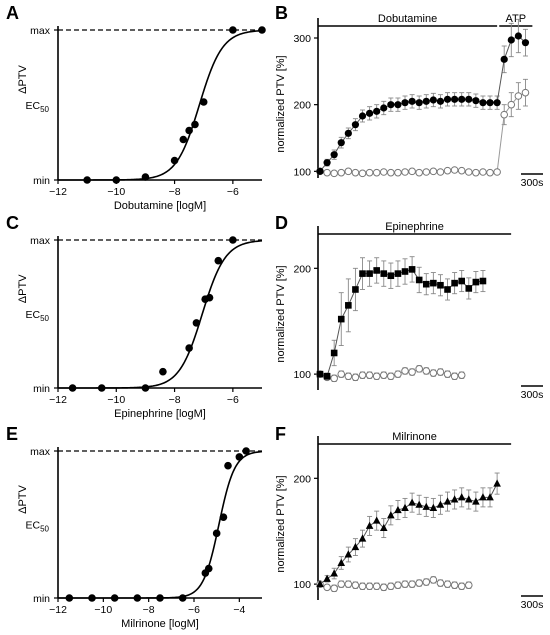 The width and height of the screenshot is (550, 635). What do you see at coordinates (41, 599) in the screenshot?
I see `y-tick-label-min: min` at bounding box center [41, 599].